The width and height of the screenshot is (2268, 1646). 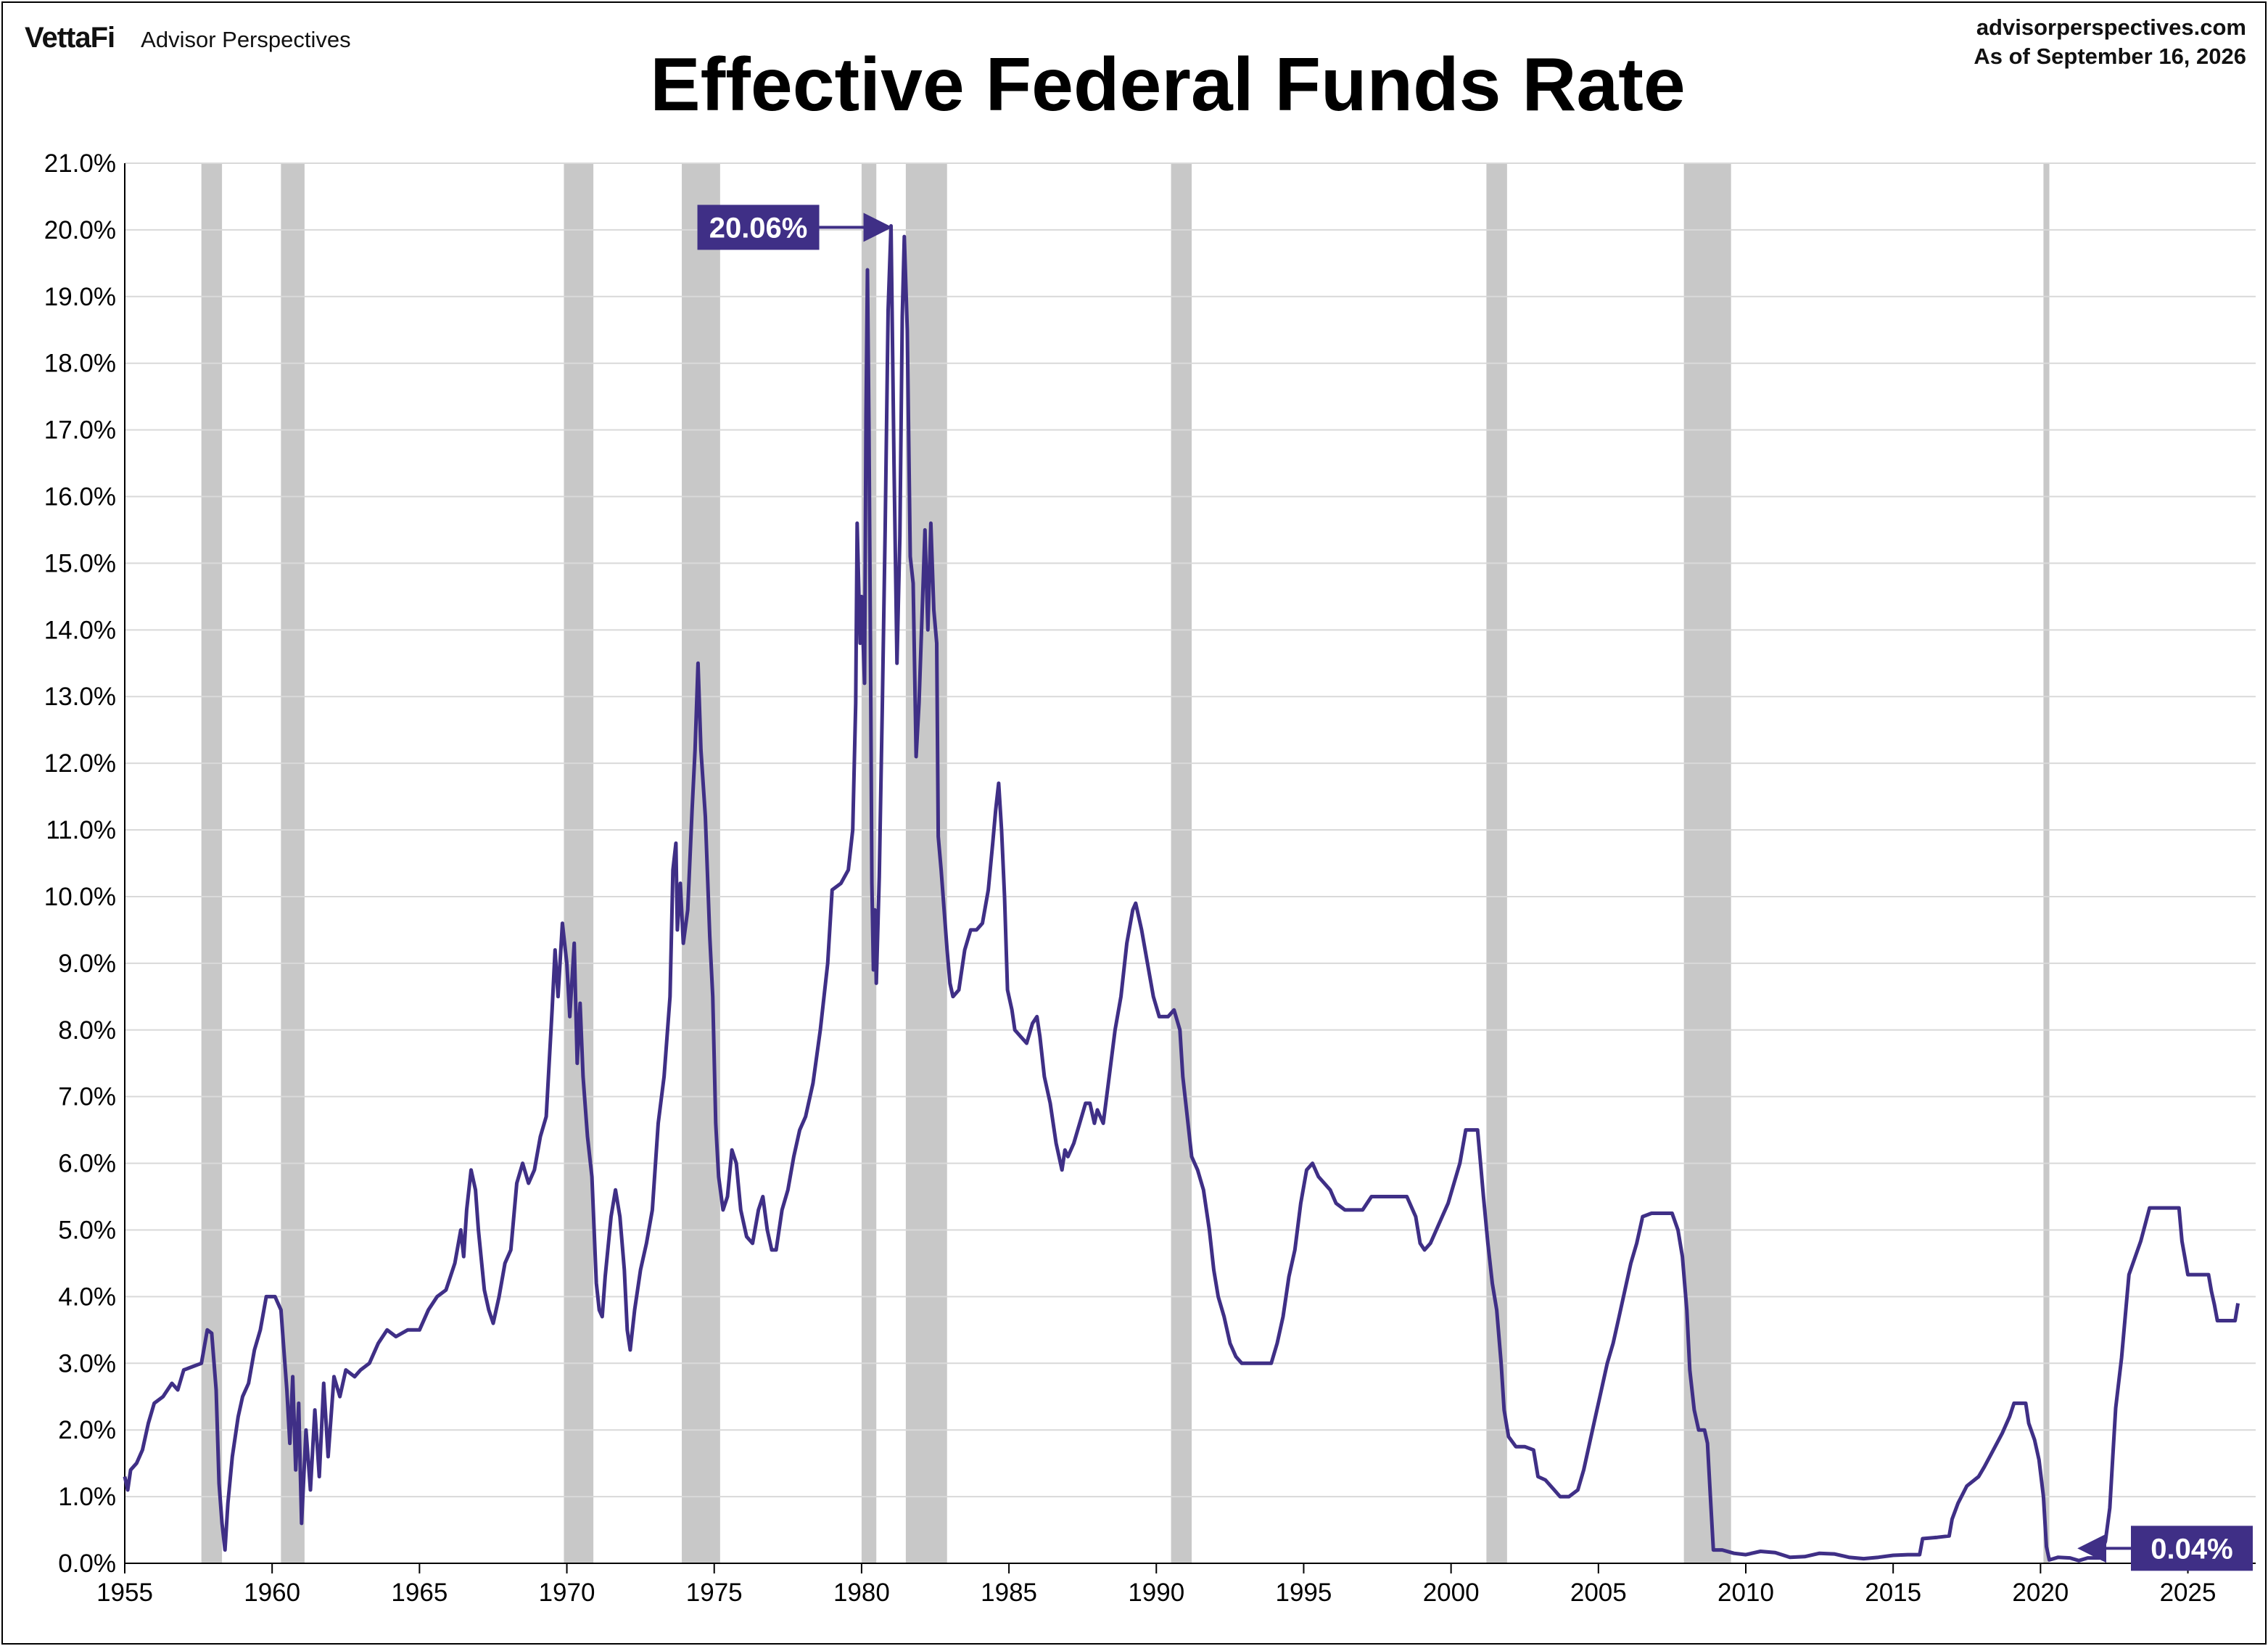 I want to click on y-tick-label: 1.0%, so click(x=87, y=1497).